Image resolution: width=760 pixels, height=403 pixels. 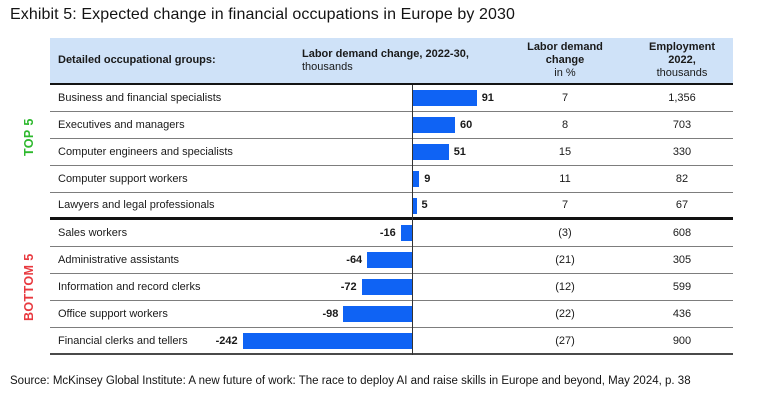 What do you see at coordinates (385, 53) in the screenshot?
I see `header-change-line1: Labor demand change, 2022-30,` at bounding box center [385, 53].